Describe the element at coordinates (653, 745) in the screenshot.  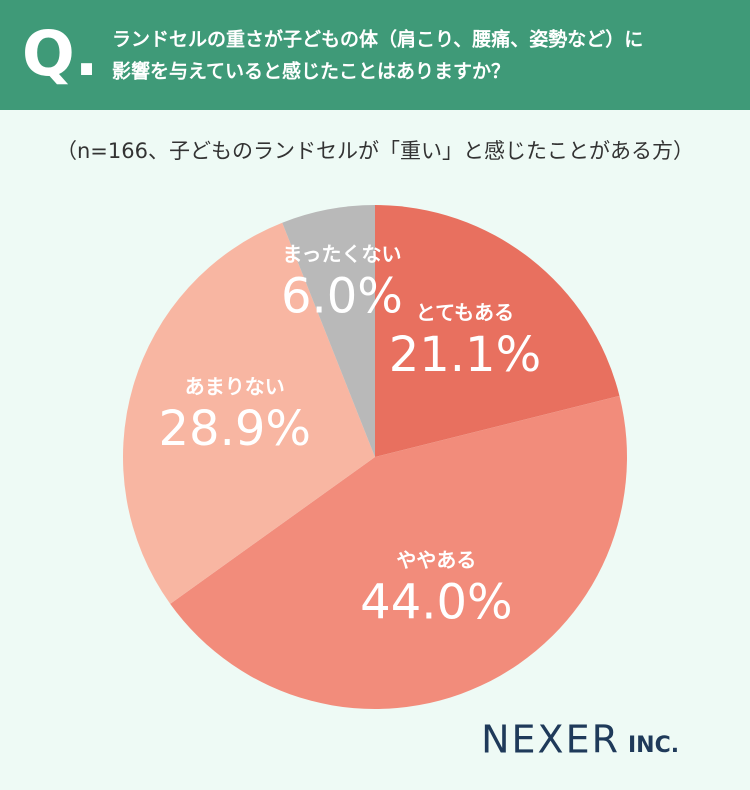
I see `logo-suffix: INC.` at that location.